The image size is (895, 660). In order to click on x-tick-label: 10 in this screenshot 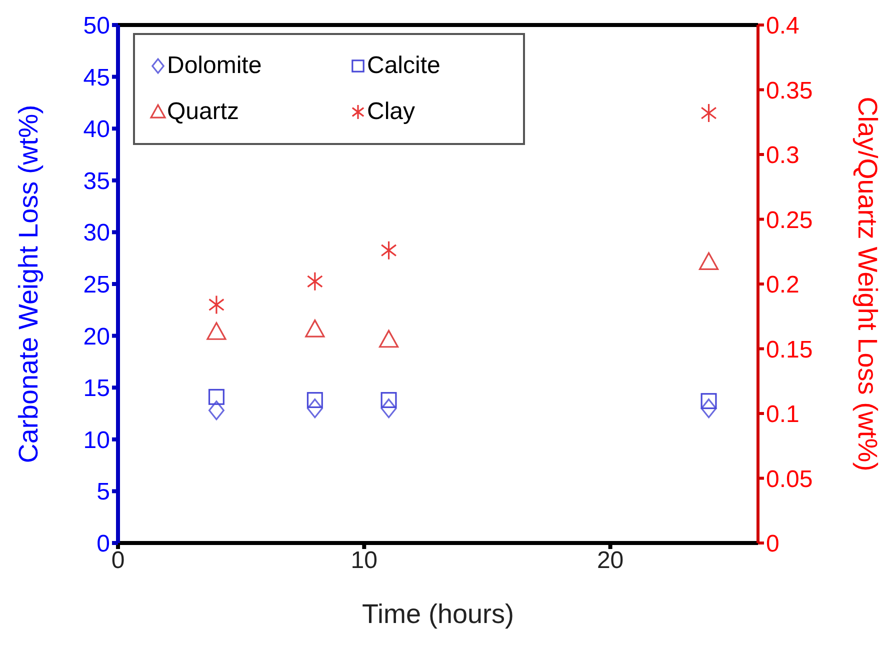, I will do `click(364, 560)`.